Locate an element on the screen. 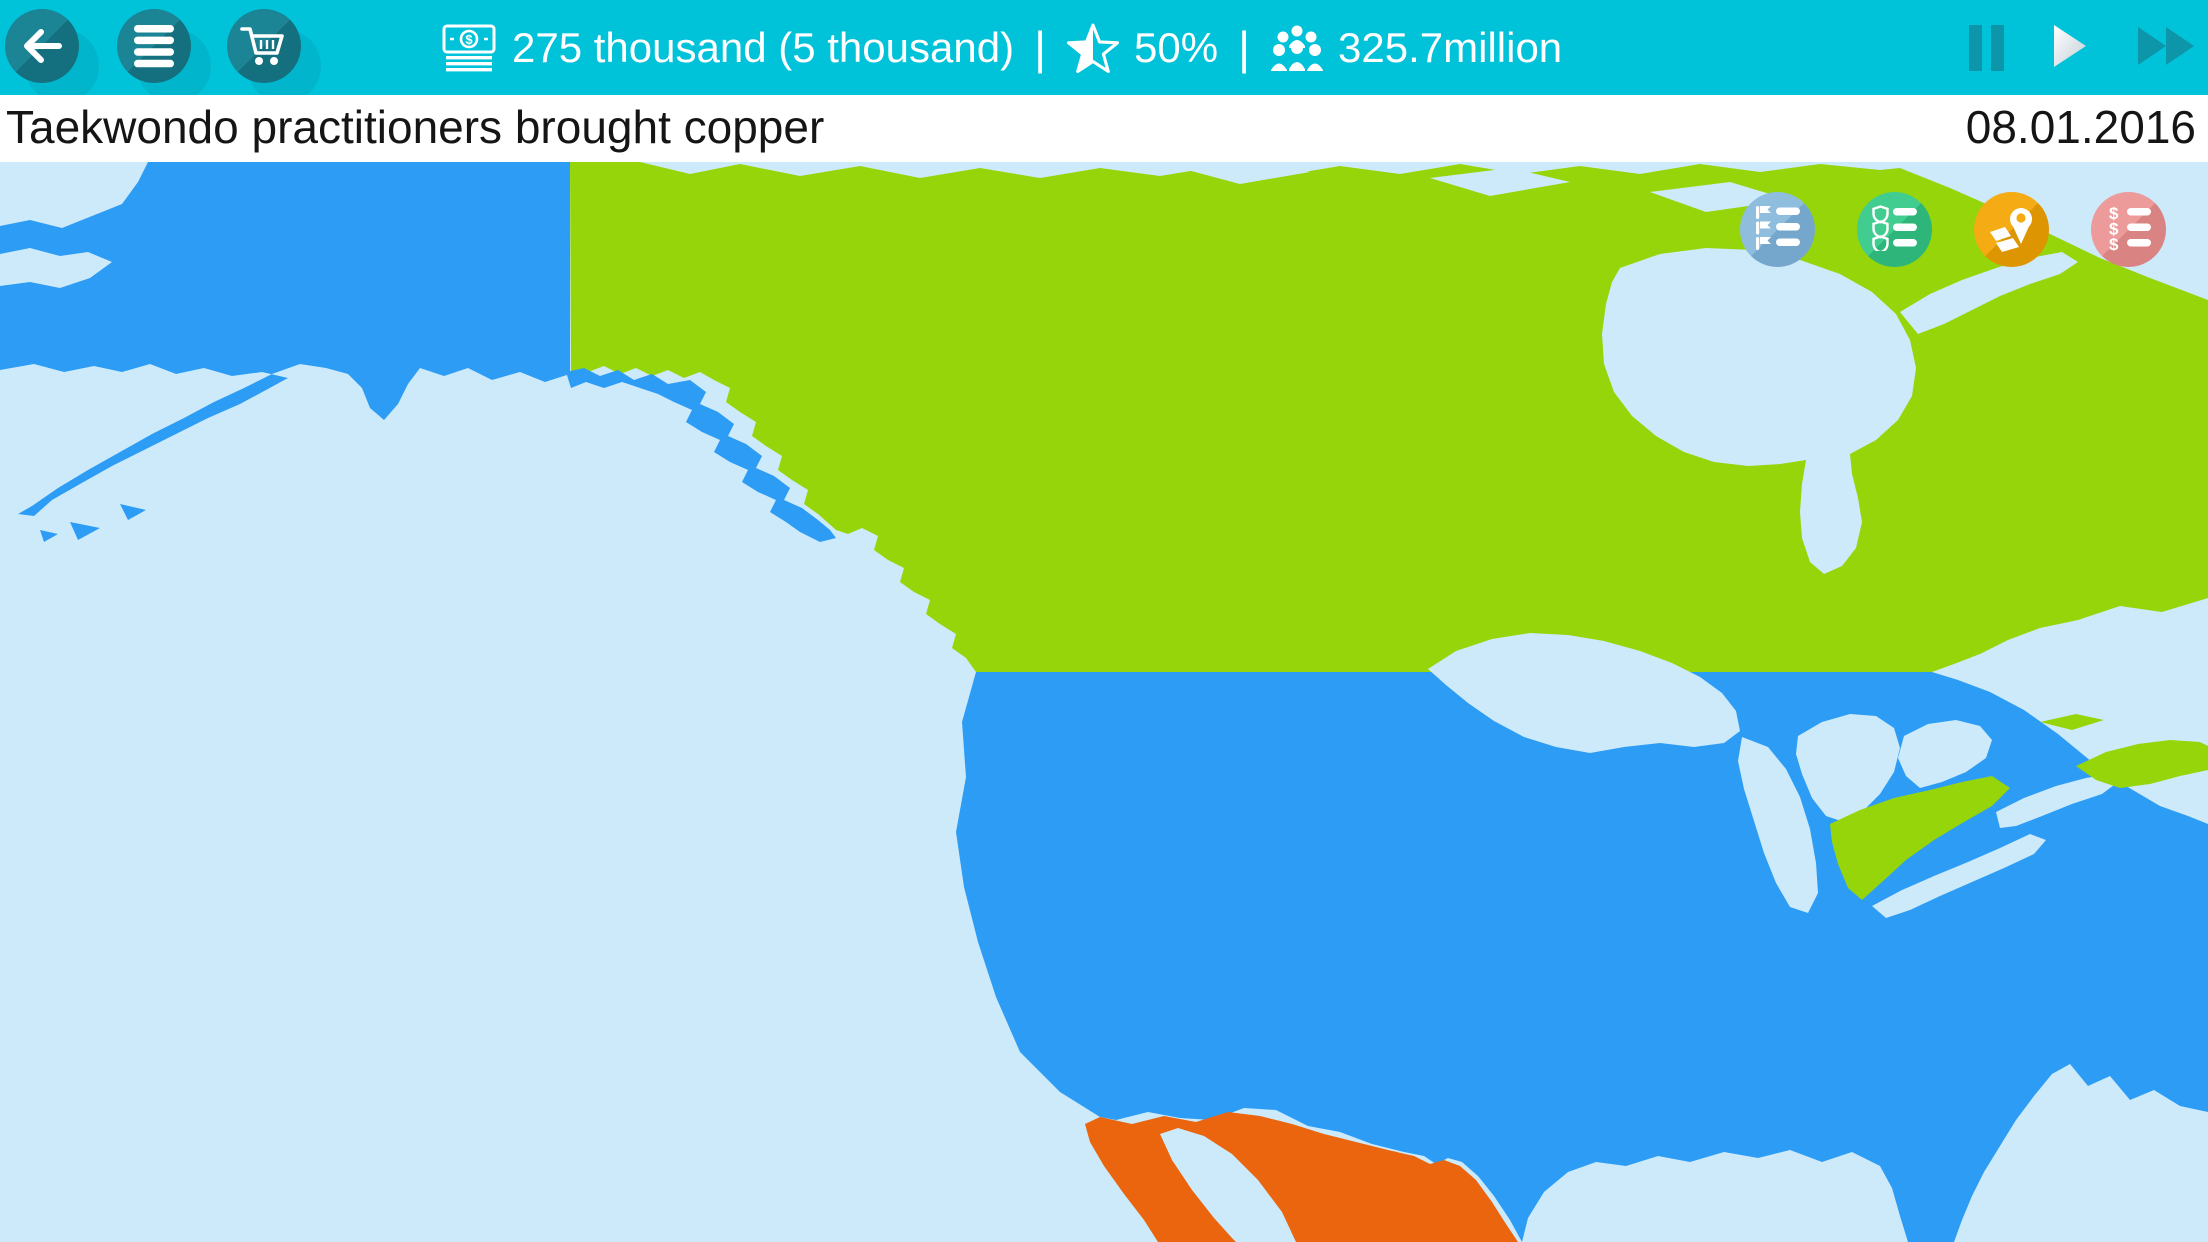 The width and height of the screenshot is (2208, 1242). fast-forward-button is located at coordinates (2167, 47).